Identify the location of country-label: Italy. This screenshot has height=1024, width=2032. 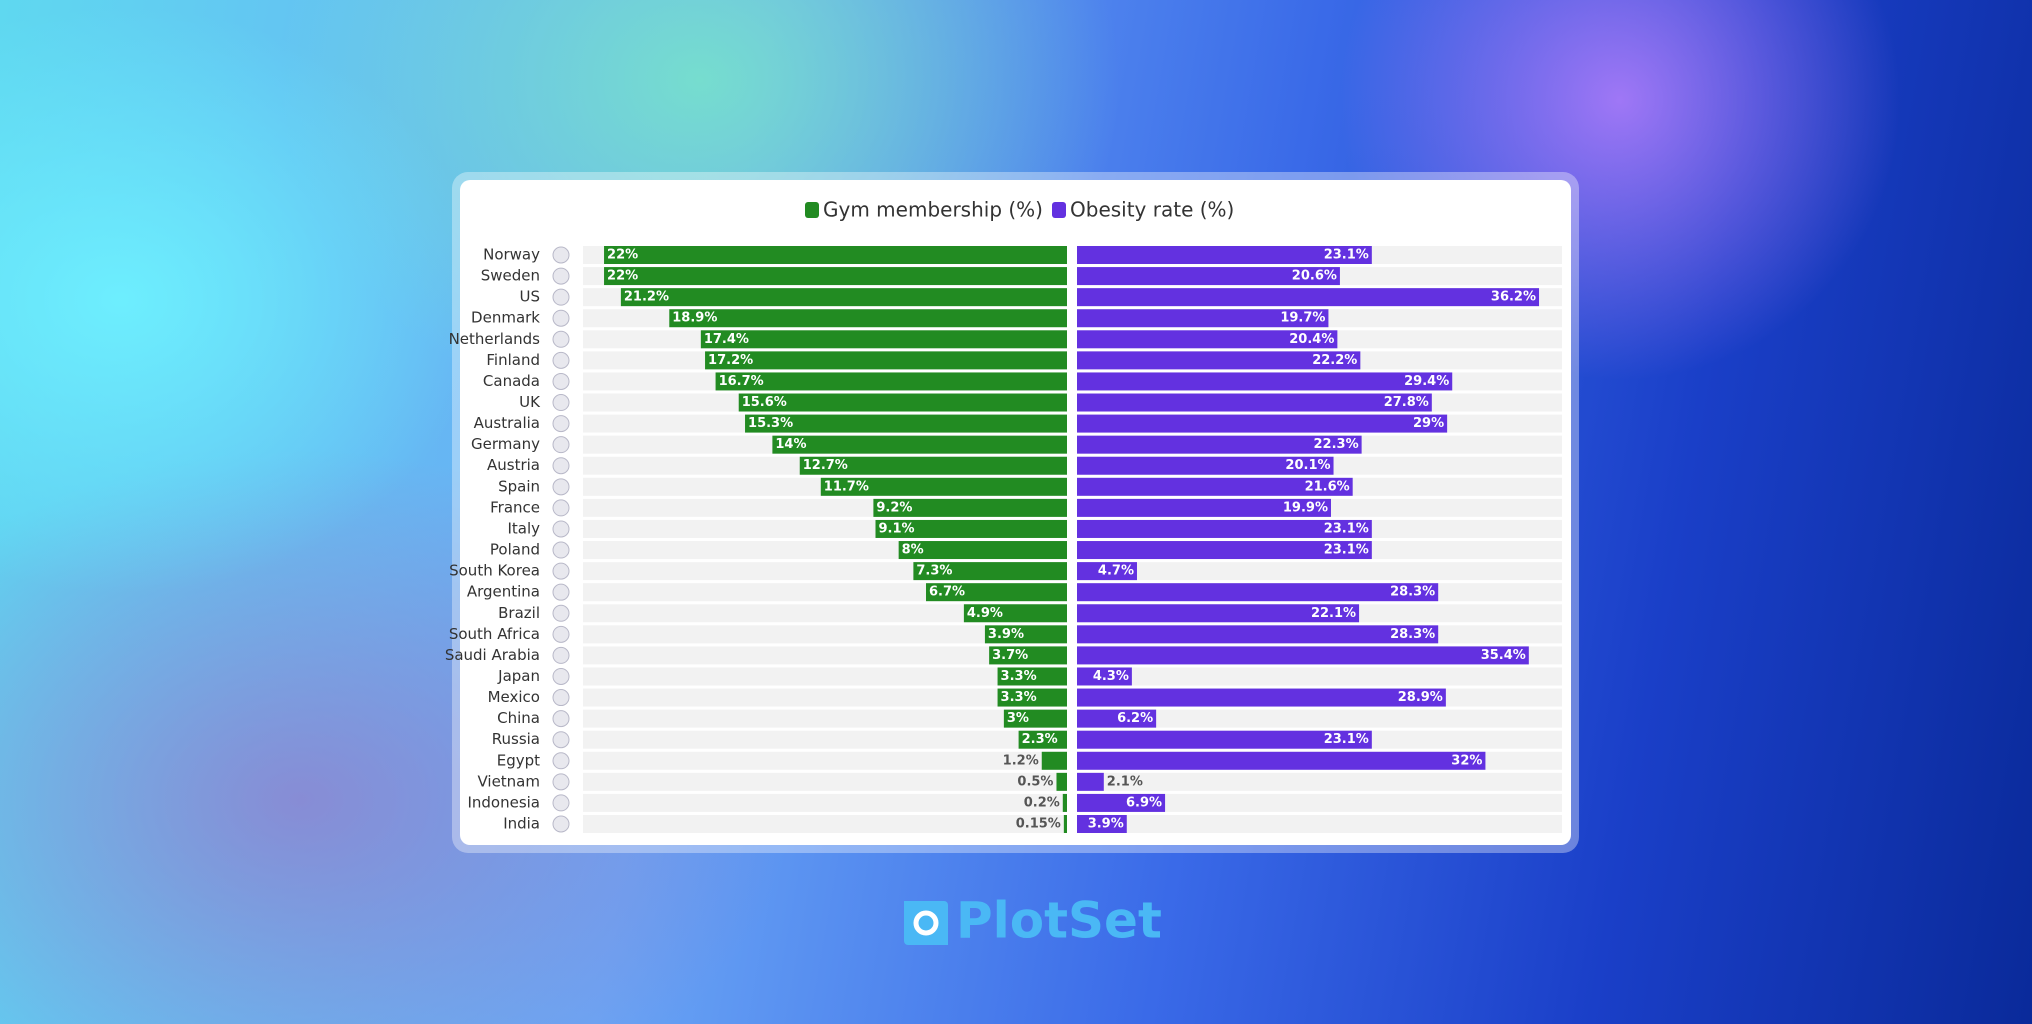
(523, 528).